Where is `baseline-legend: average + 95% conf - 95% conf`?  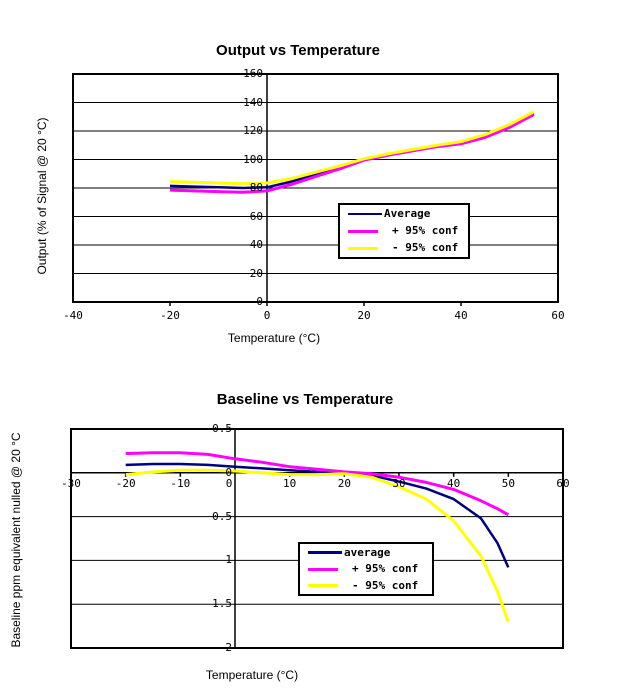
baseline-legend: average + 95% conf - 95% conf is located at coordinates (366, 569).